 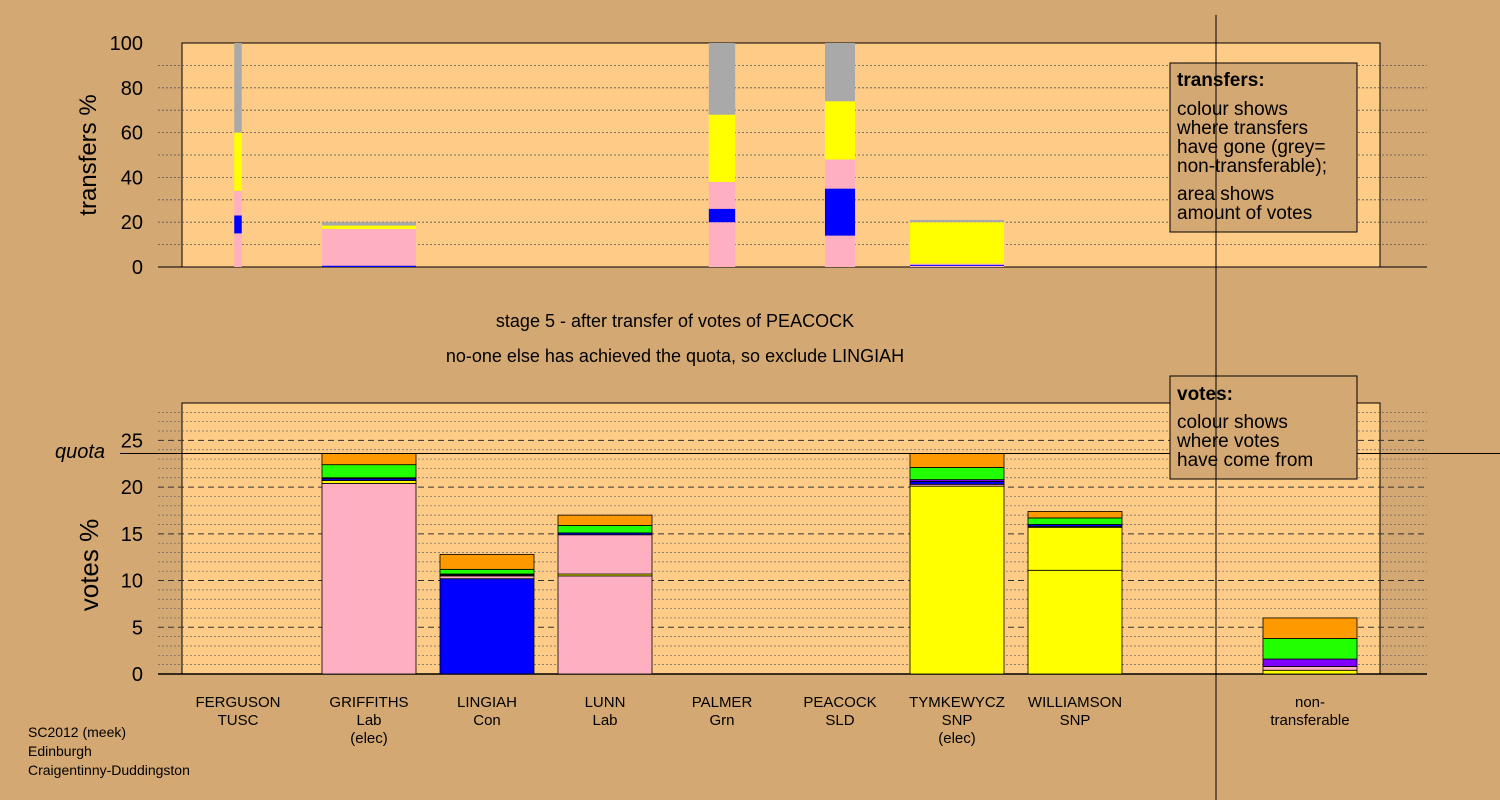 I want to click on candidate-label-line: PALMER, so click(x=722, y=702).